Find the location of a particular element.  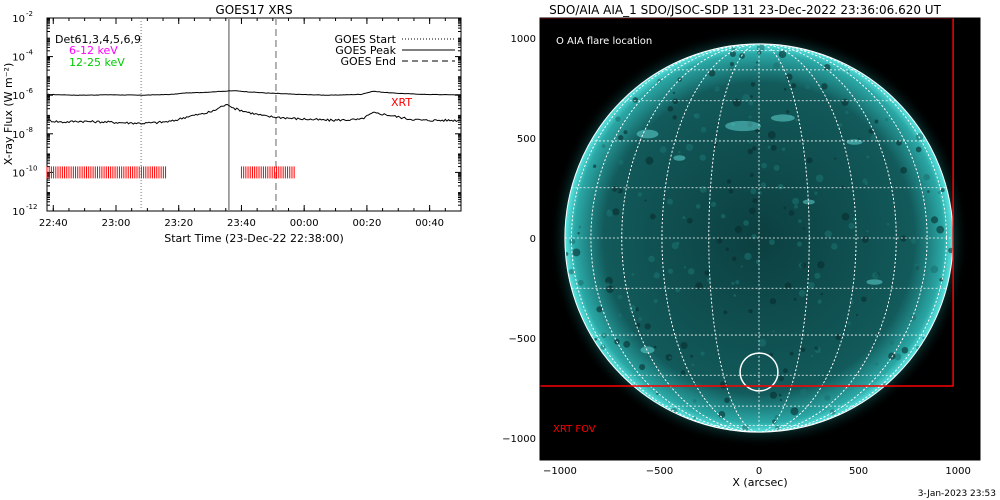

y-tick-exponent: -8 is located at coordinates (29, 130).